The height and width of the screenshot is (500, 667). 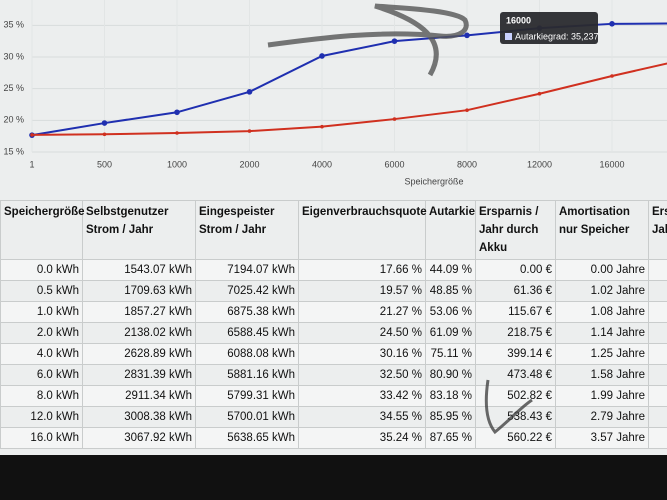 What do you see at coordinates (450, 312) in the screenshot?
I see `table-cell: 53.06 %` at bounding box center [450, 312].